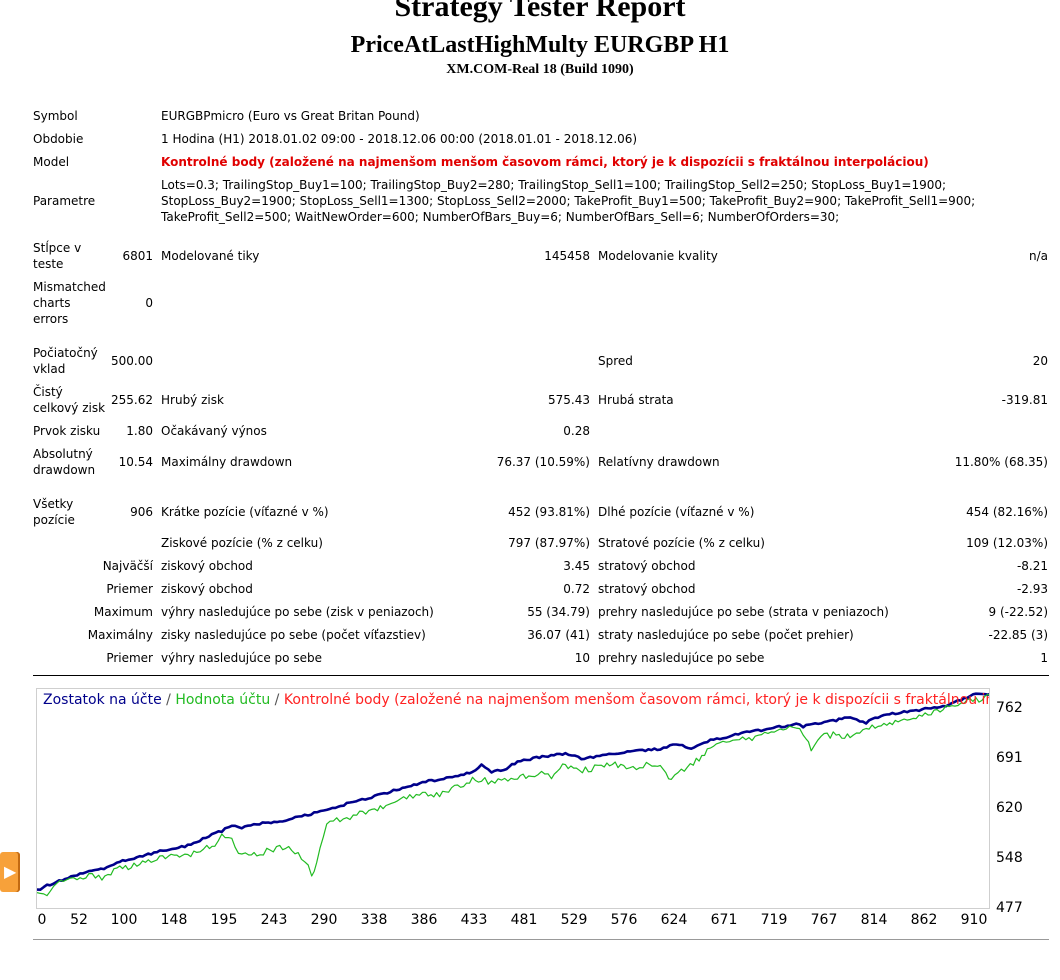 The height and width of the screenshot is (980, 1060). What do you see at coordinates (1044, 658) in the screenshot?
I see `avg-cons-loss-value: 1` at bounding box center [1044, 658].